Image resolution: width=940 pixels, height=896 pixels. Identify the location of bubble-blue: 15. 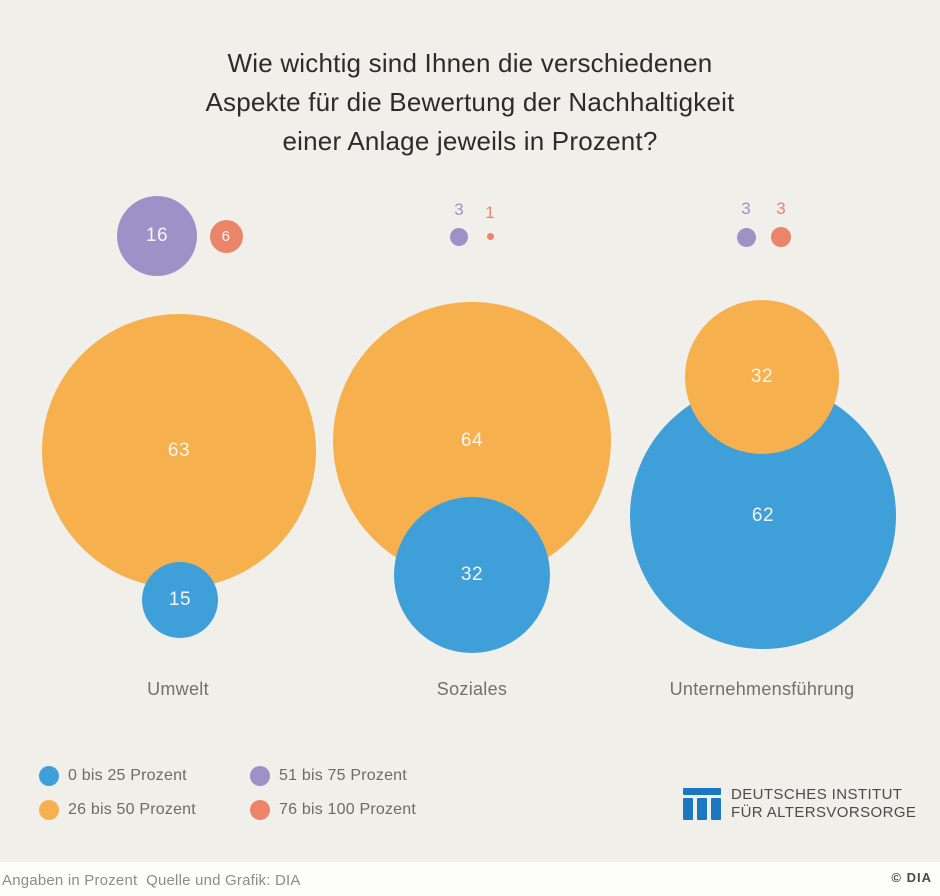
(180, 600).